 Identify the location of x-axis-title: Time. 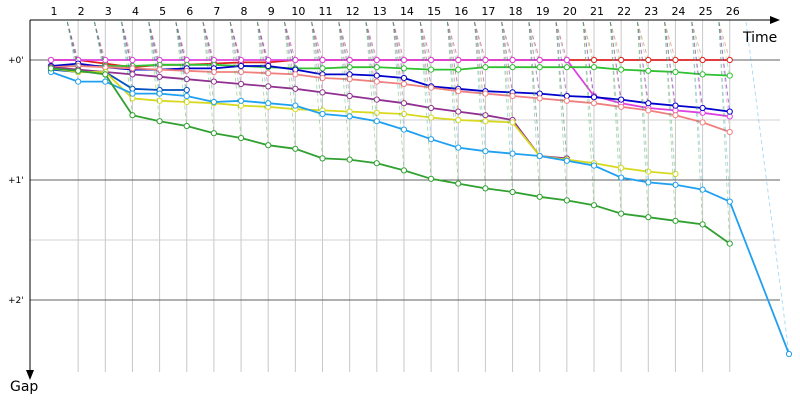
(759, 38).